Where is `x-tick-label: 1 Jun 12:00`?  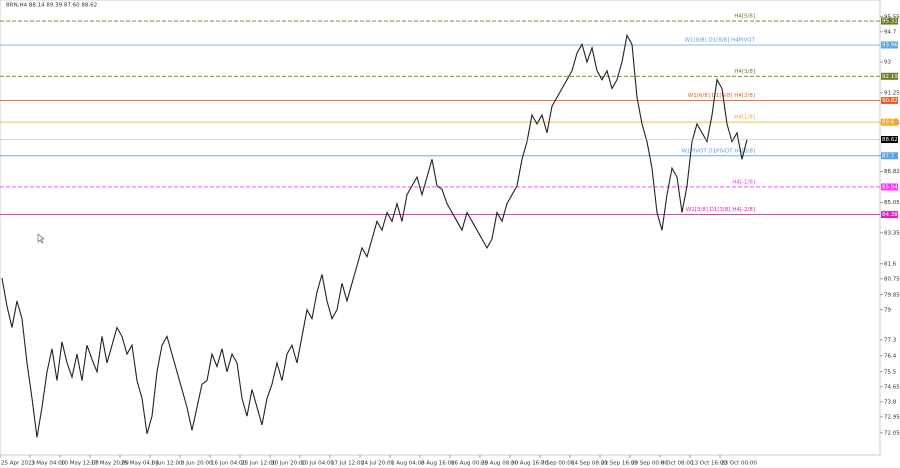 x-tick-label: 1 Jun 12:00 is located at coordinates (167, 464).